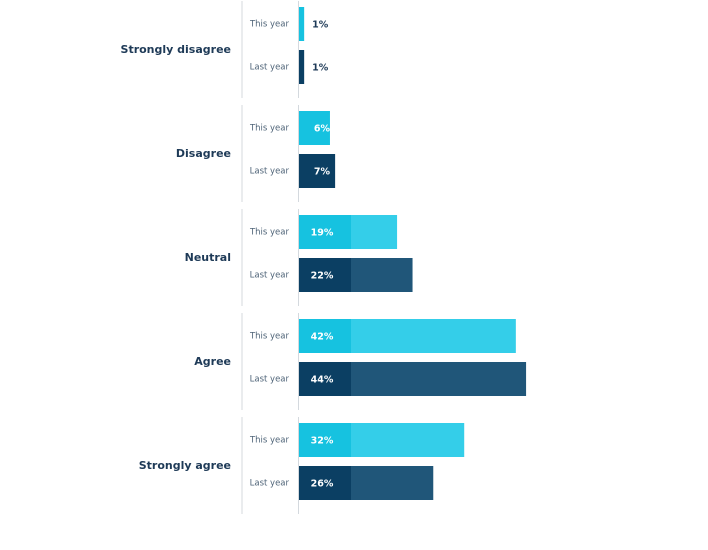 The image size is (708, 550). What do you see at coordinates (322, 380) in the screenshot?
I see `value-label: 44%` at bounding box center [322, 380].